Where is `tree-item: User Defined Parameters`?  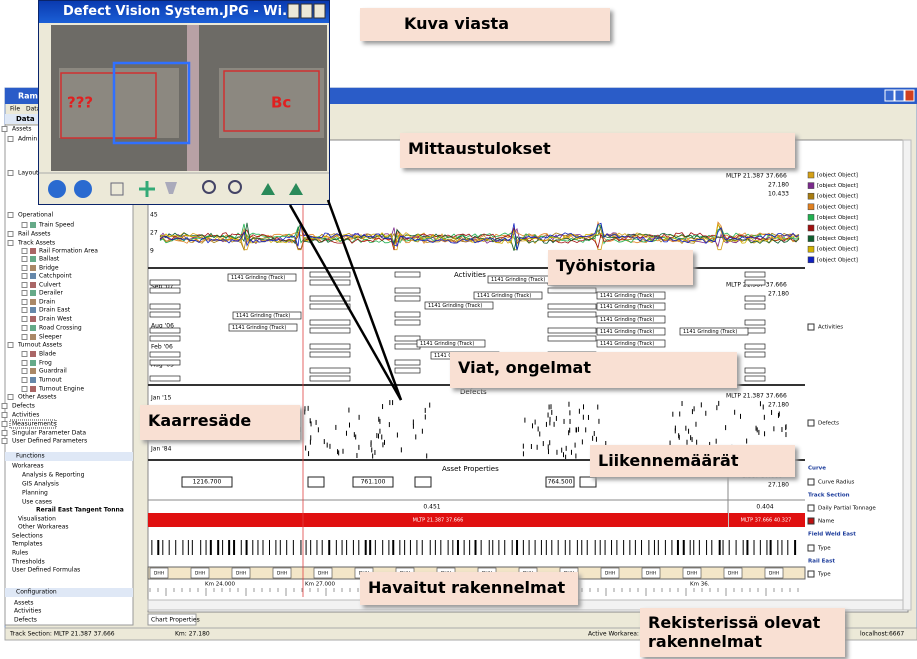
tree-item: User Defined Parameters is located at coordinates (49, 441).